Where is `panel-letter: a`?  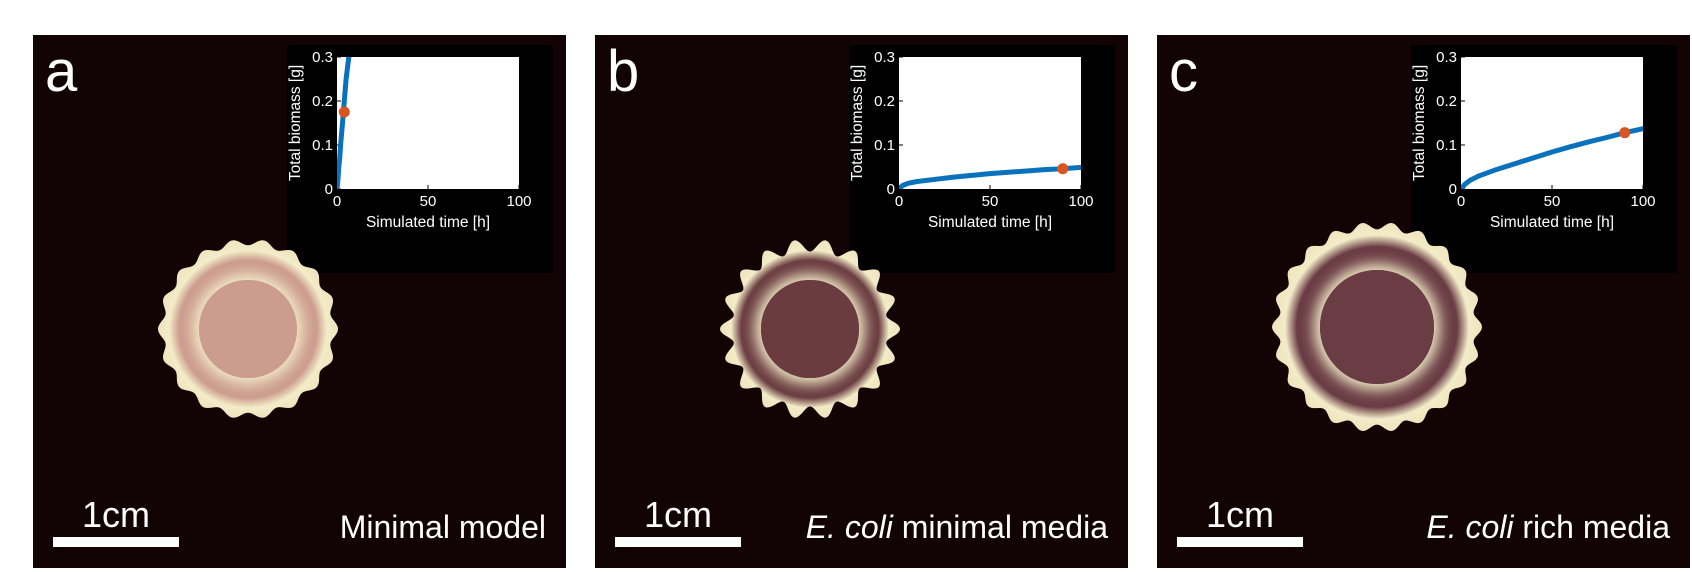 panel-letter: a is located at coordinates (61, 71).